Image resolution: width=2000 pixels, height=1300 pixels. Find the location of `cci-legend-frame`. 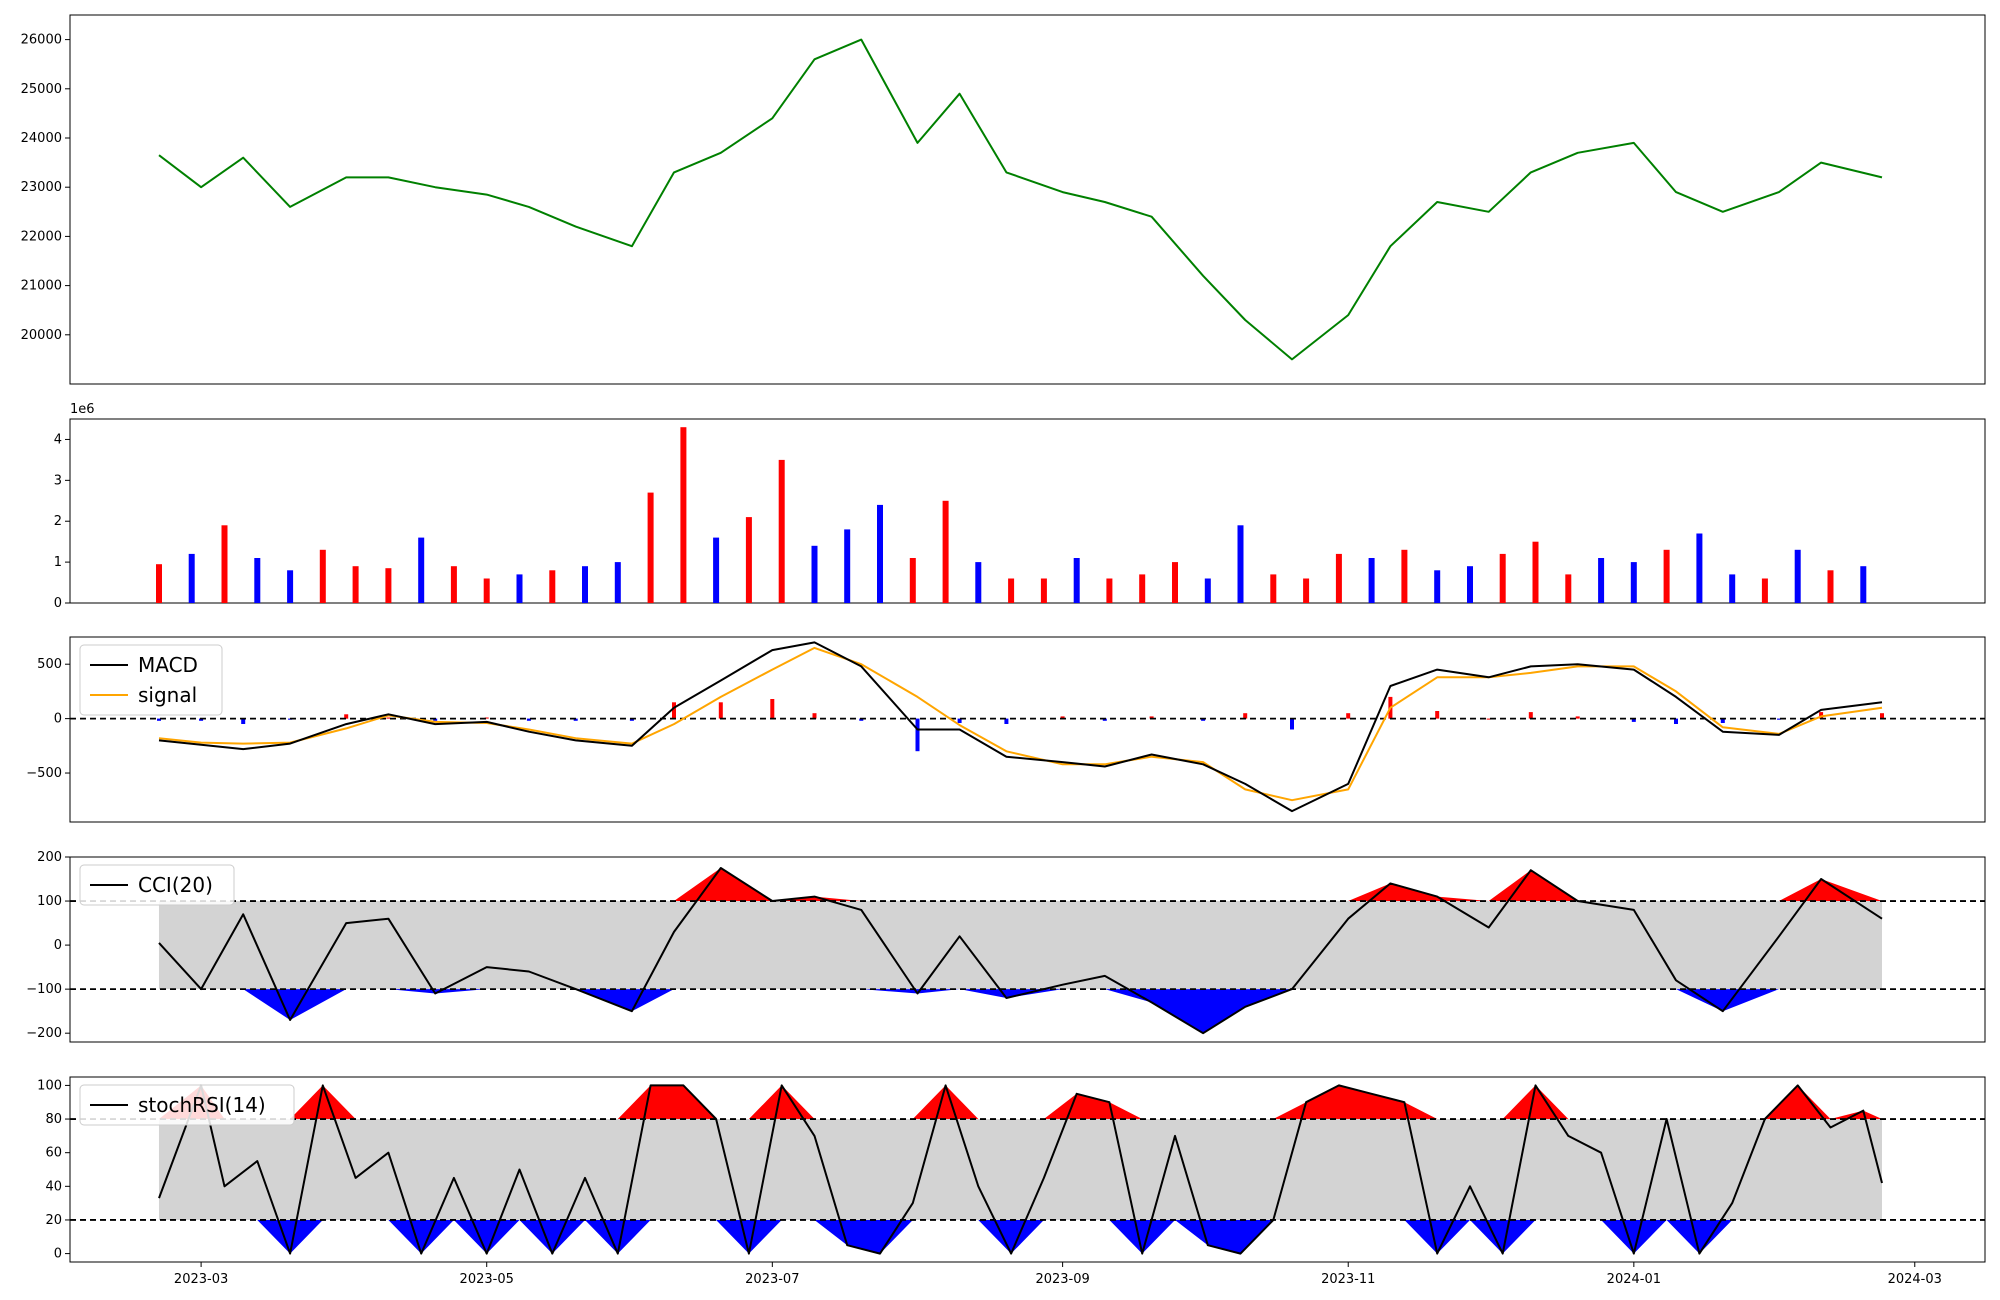

cci-legend-frame is located at coordinates (157, 885).